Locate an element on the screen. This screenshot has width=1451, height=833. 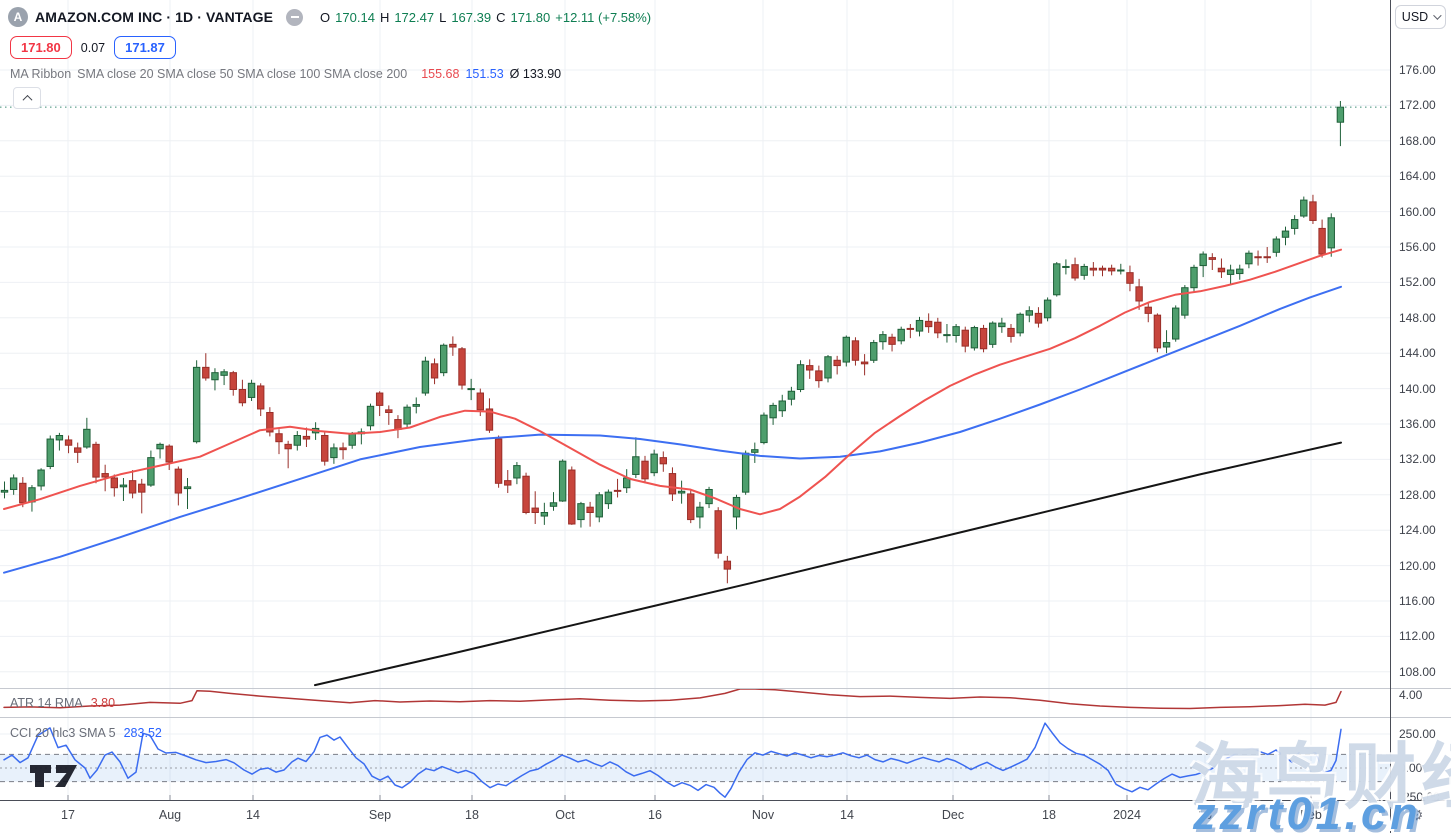
price-axis-label: 124.00 is located at coordinates (1417, 530).